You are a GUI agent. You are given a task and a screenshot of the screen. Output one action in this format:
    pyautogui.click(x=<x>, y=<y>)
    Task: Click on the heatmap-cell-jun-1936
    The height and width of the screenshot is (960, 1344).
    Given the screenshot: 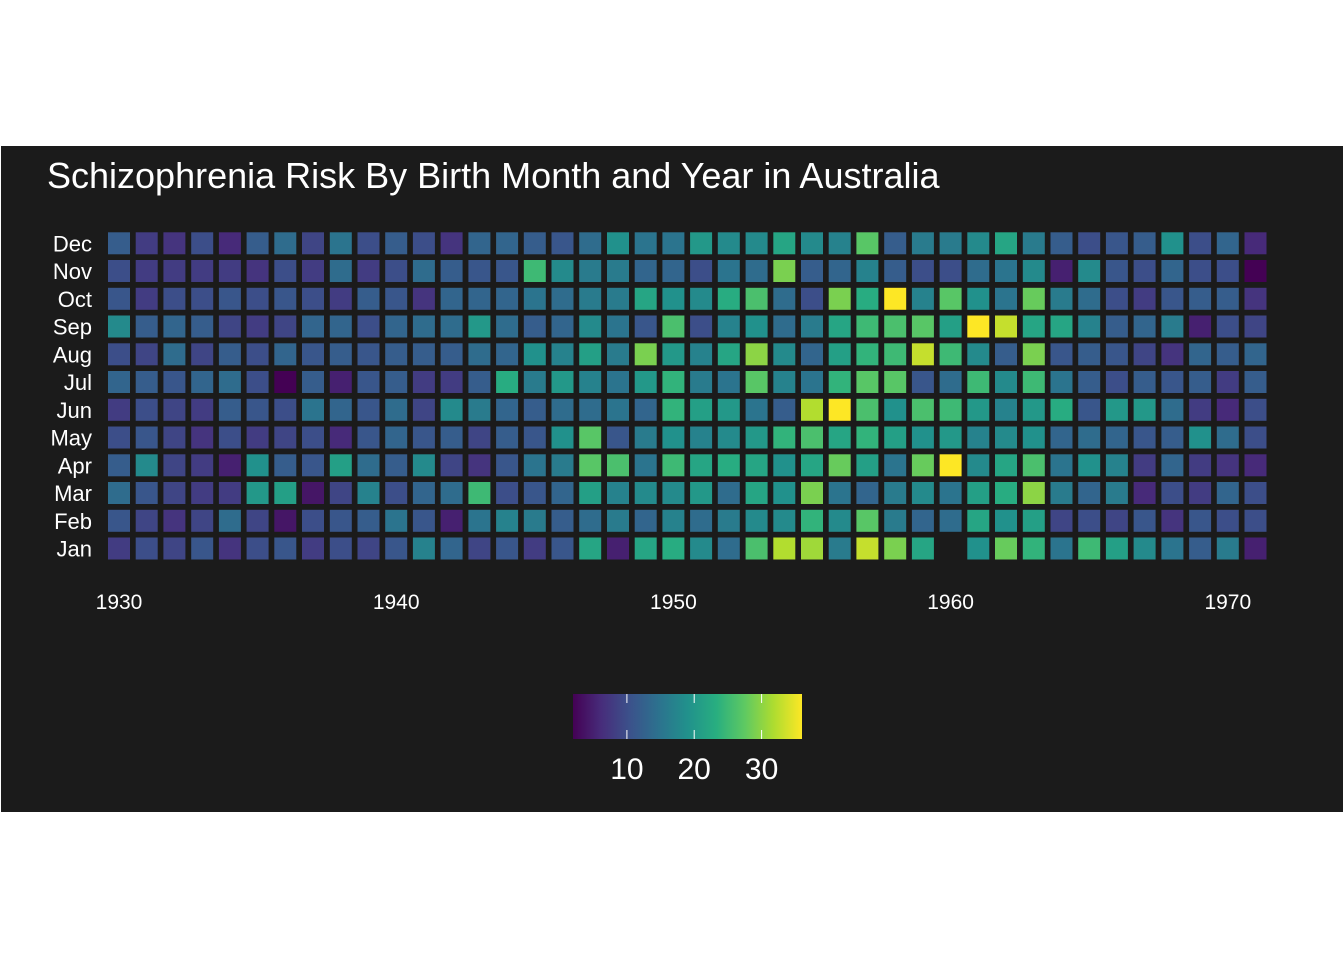 What is the action you would take?
    pyautogui.click(x=285, y=409)
    